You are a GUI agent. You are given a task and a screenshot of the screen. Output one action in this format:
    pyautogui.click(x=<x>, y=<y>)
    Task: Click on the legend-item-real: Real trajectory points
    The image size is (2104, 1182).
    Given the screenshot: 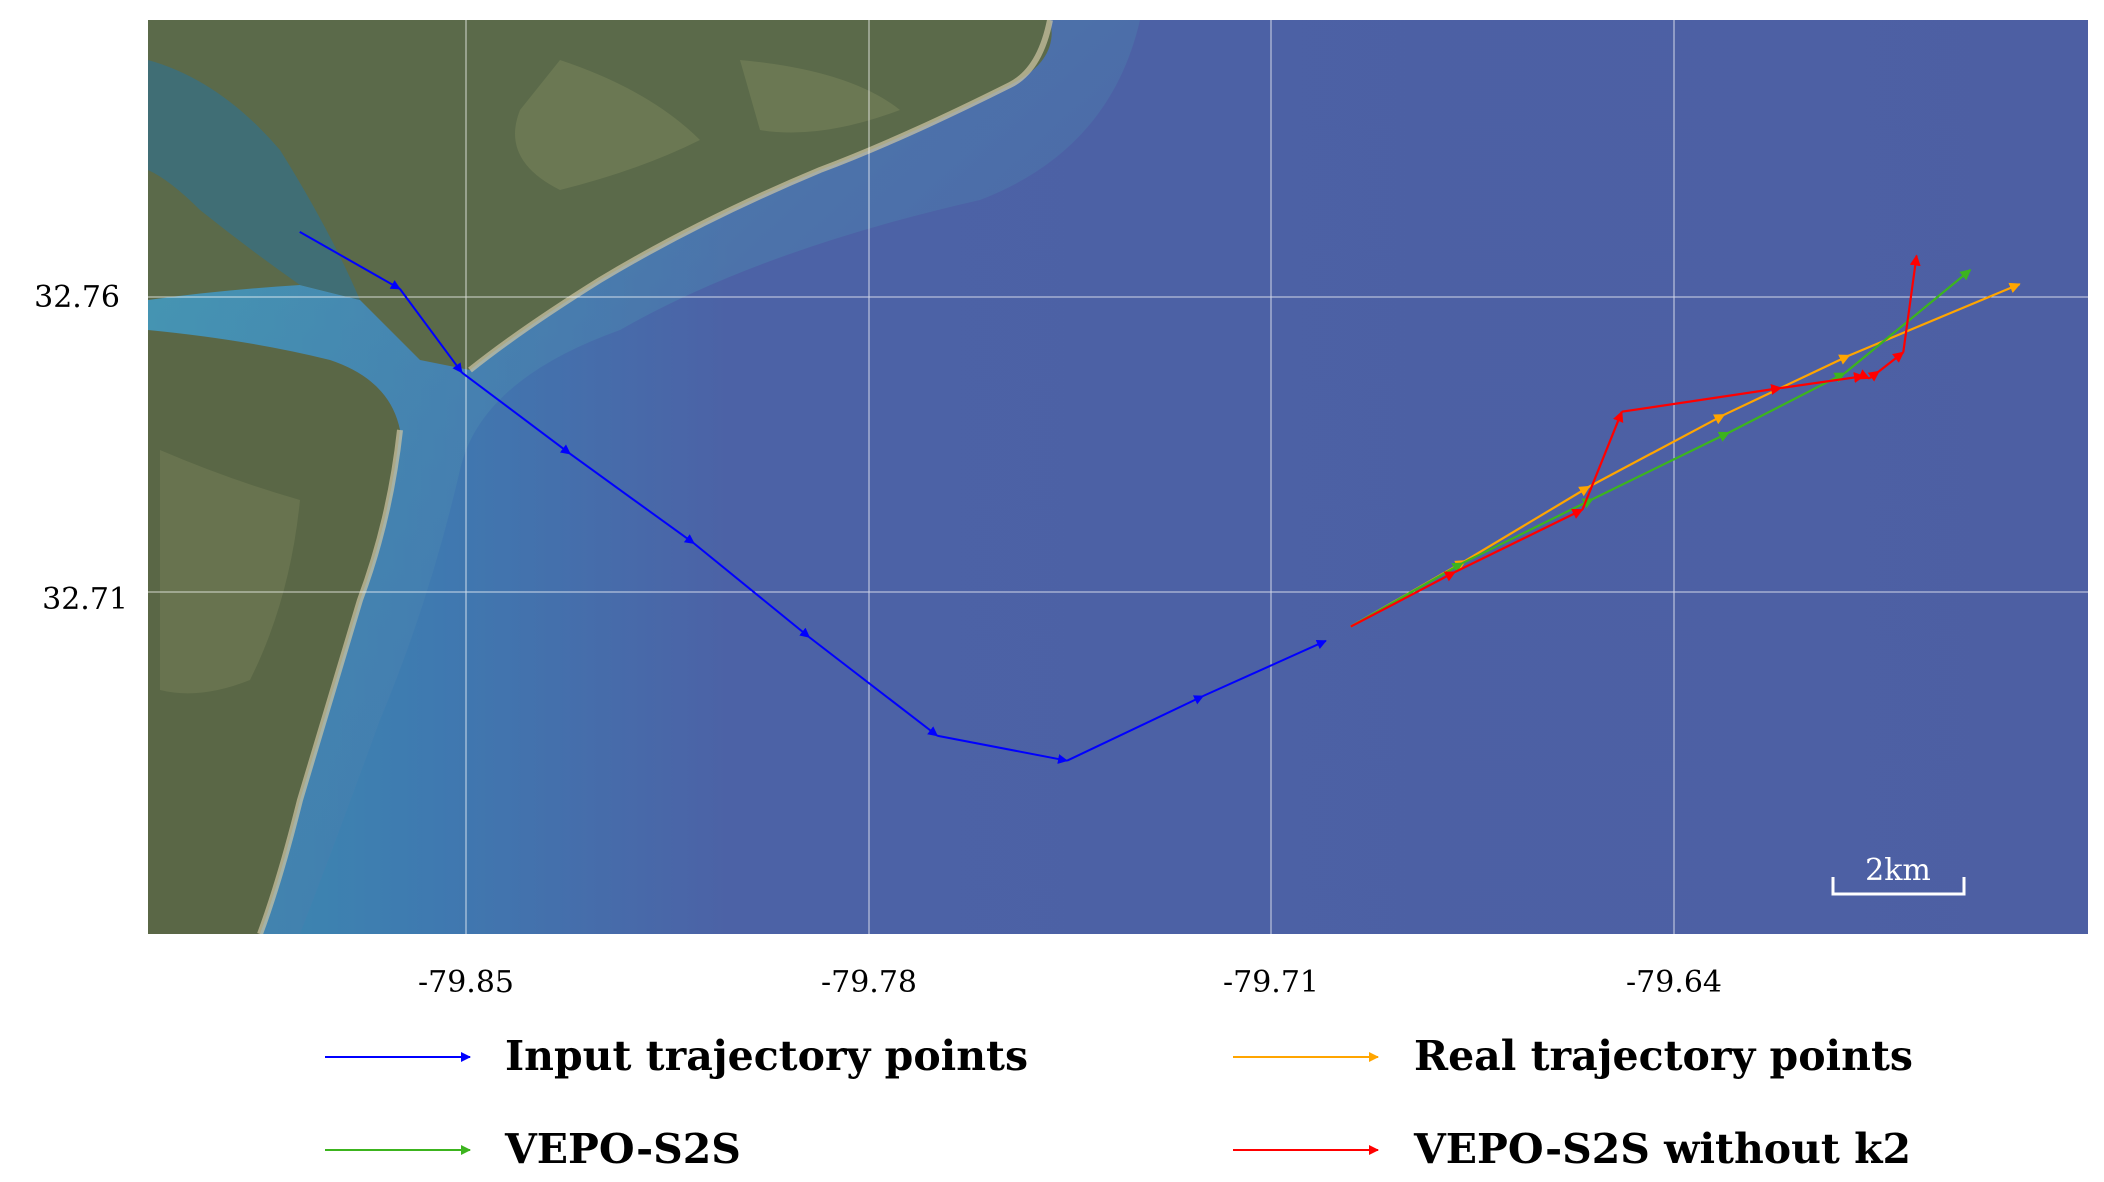 What is the action you would take?
    pyautogui.click(x=1573, y=1056)
    